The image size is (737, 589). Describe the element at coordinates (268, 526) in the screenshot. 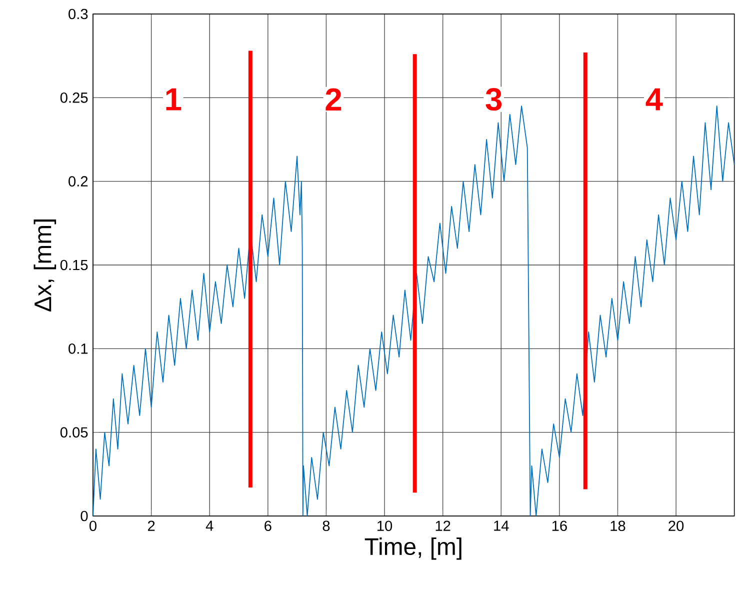

I see `x-tick-label: 6` at that location.